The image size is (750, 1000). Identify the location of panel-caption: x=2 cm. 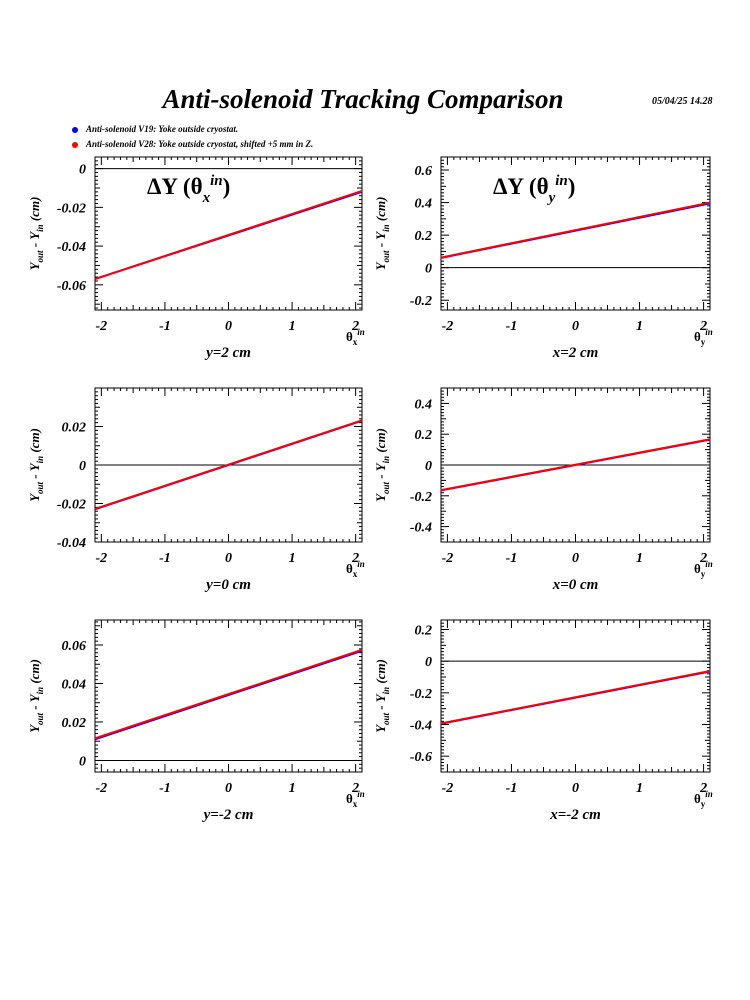
(575, 353).